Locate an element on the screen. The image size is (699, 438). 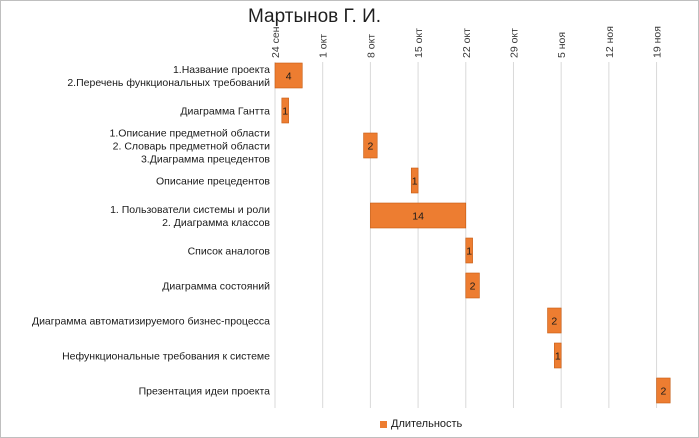
legend-label: Длительность is located at coordinates (427, 424).